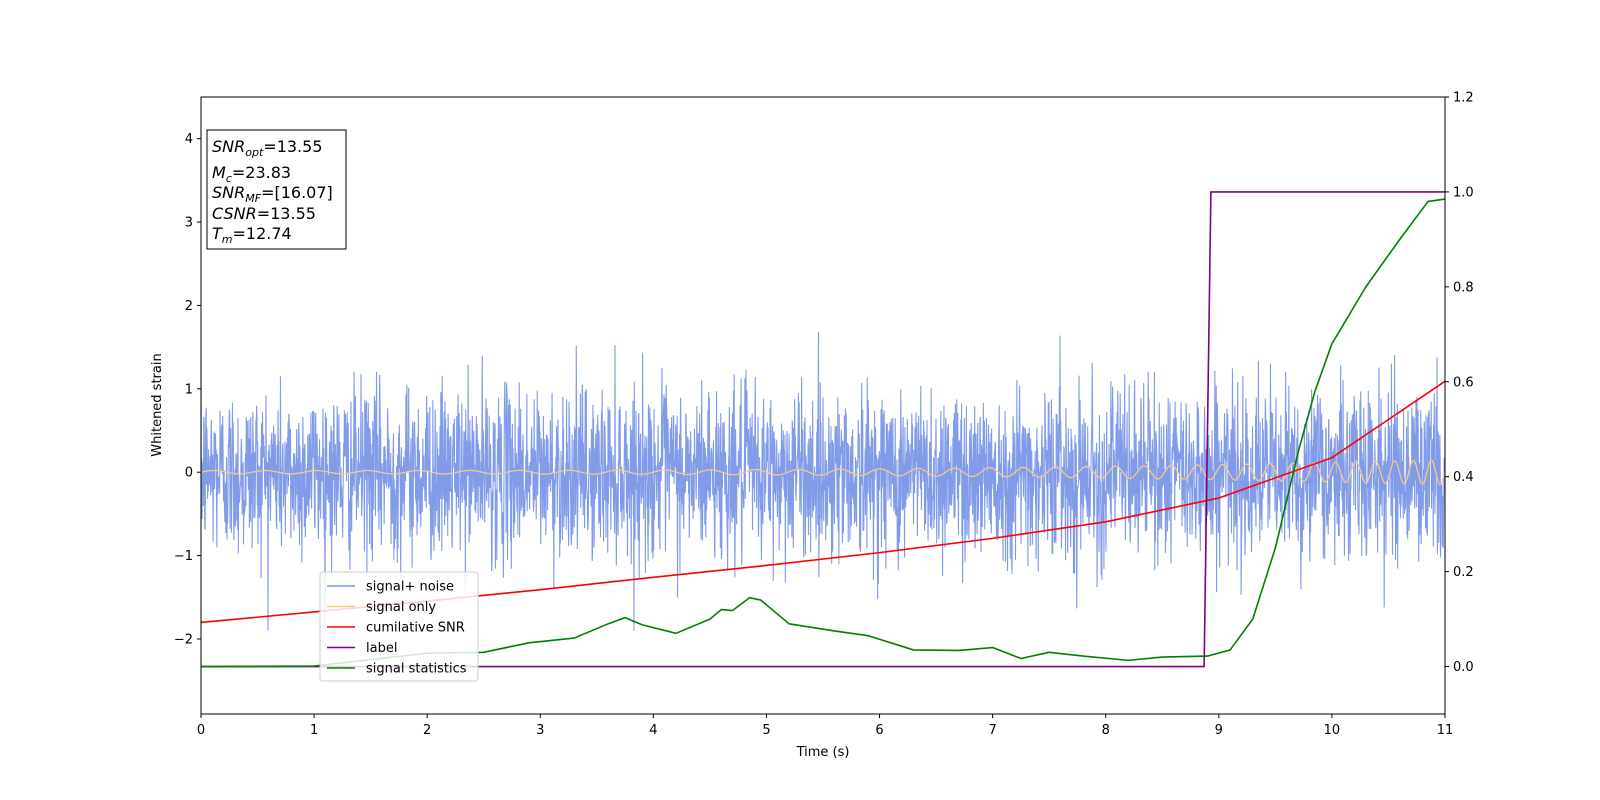 This screenshot has height=800, width=1600. What do you see at coordinates (1463, 98) in the screenshot?
I see `y-right-tick-label: 1.2` at bounding box center [1463, 98].